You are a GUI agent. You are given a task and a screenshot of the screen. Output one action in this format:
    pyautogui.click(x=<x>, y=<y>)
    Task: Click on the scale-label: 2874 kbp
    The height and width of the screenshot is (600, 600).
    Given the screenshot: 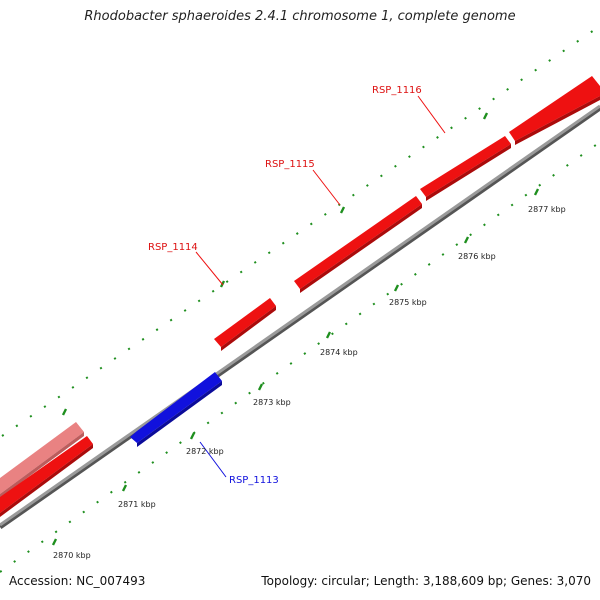 What is the action you would take?
    pyautogui.click(x=339, y=352)
    